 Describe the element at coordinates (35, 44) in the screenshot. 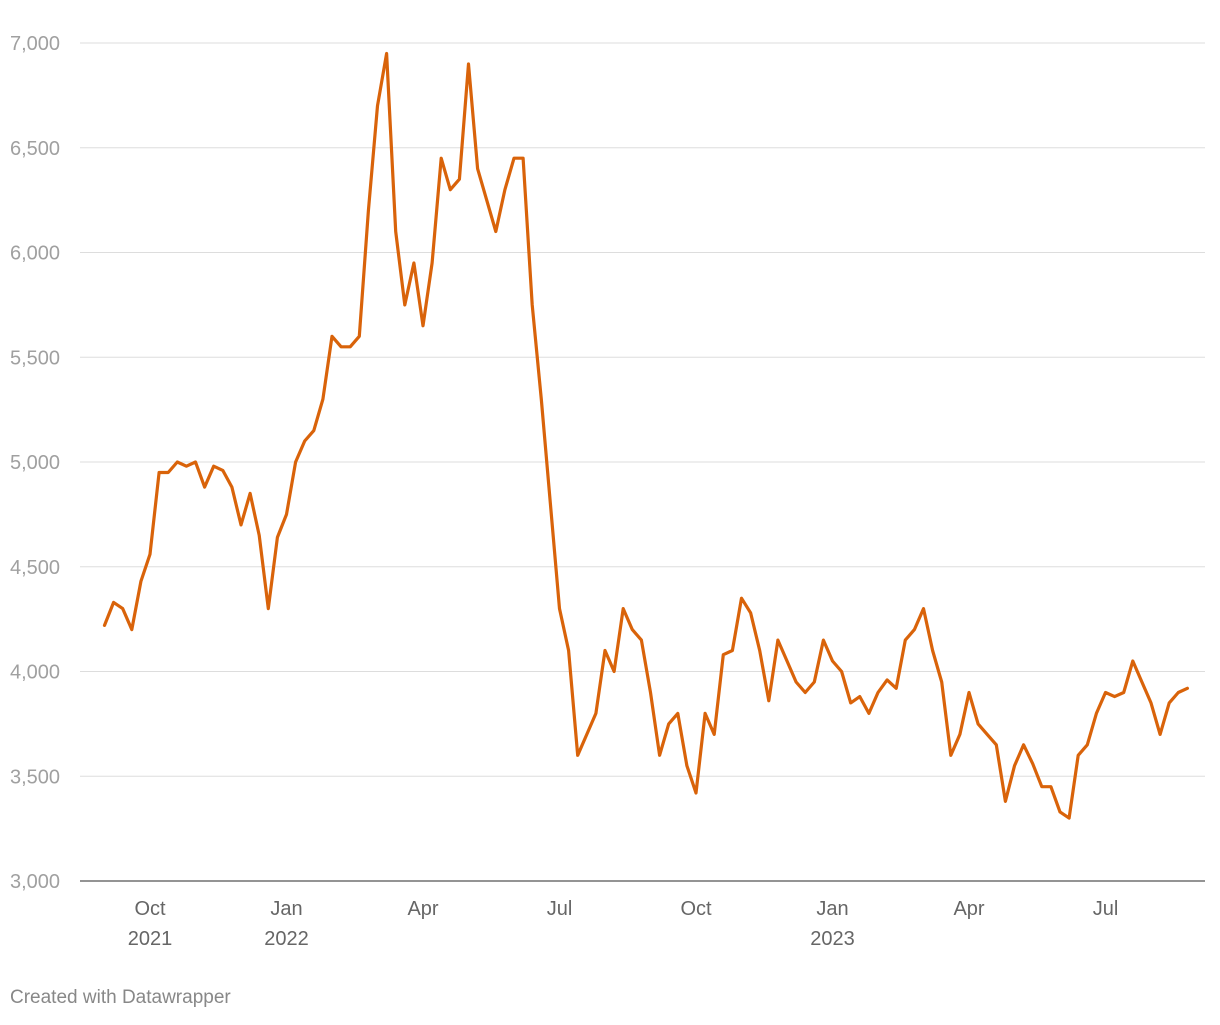

I see `y-tick-label: 7,000` at that location.